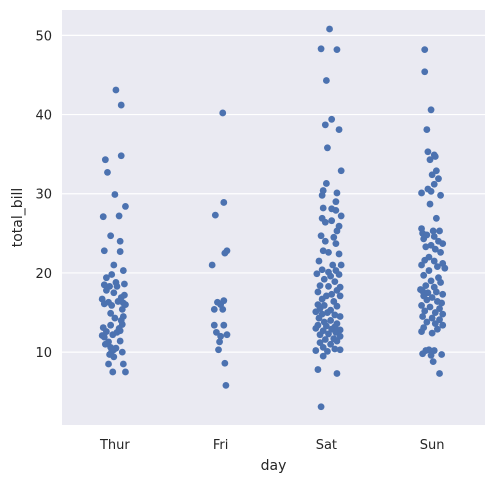  What do you see at coordinates (114, 445) in the screenshot?
I see `x-tick-label-thur: Thur` at bounding box center [114, 445].